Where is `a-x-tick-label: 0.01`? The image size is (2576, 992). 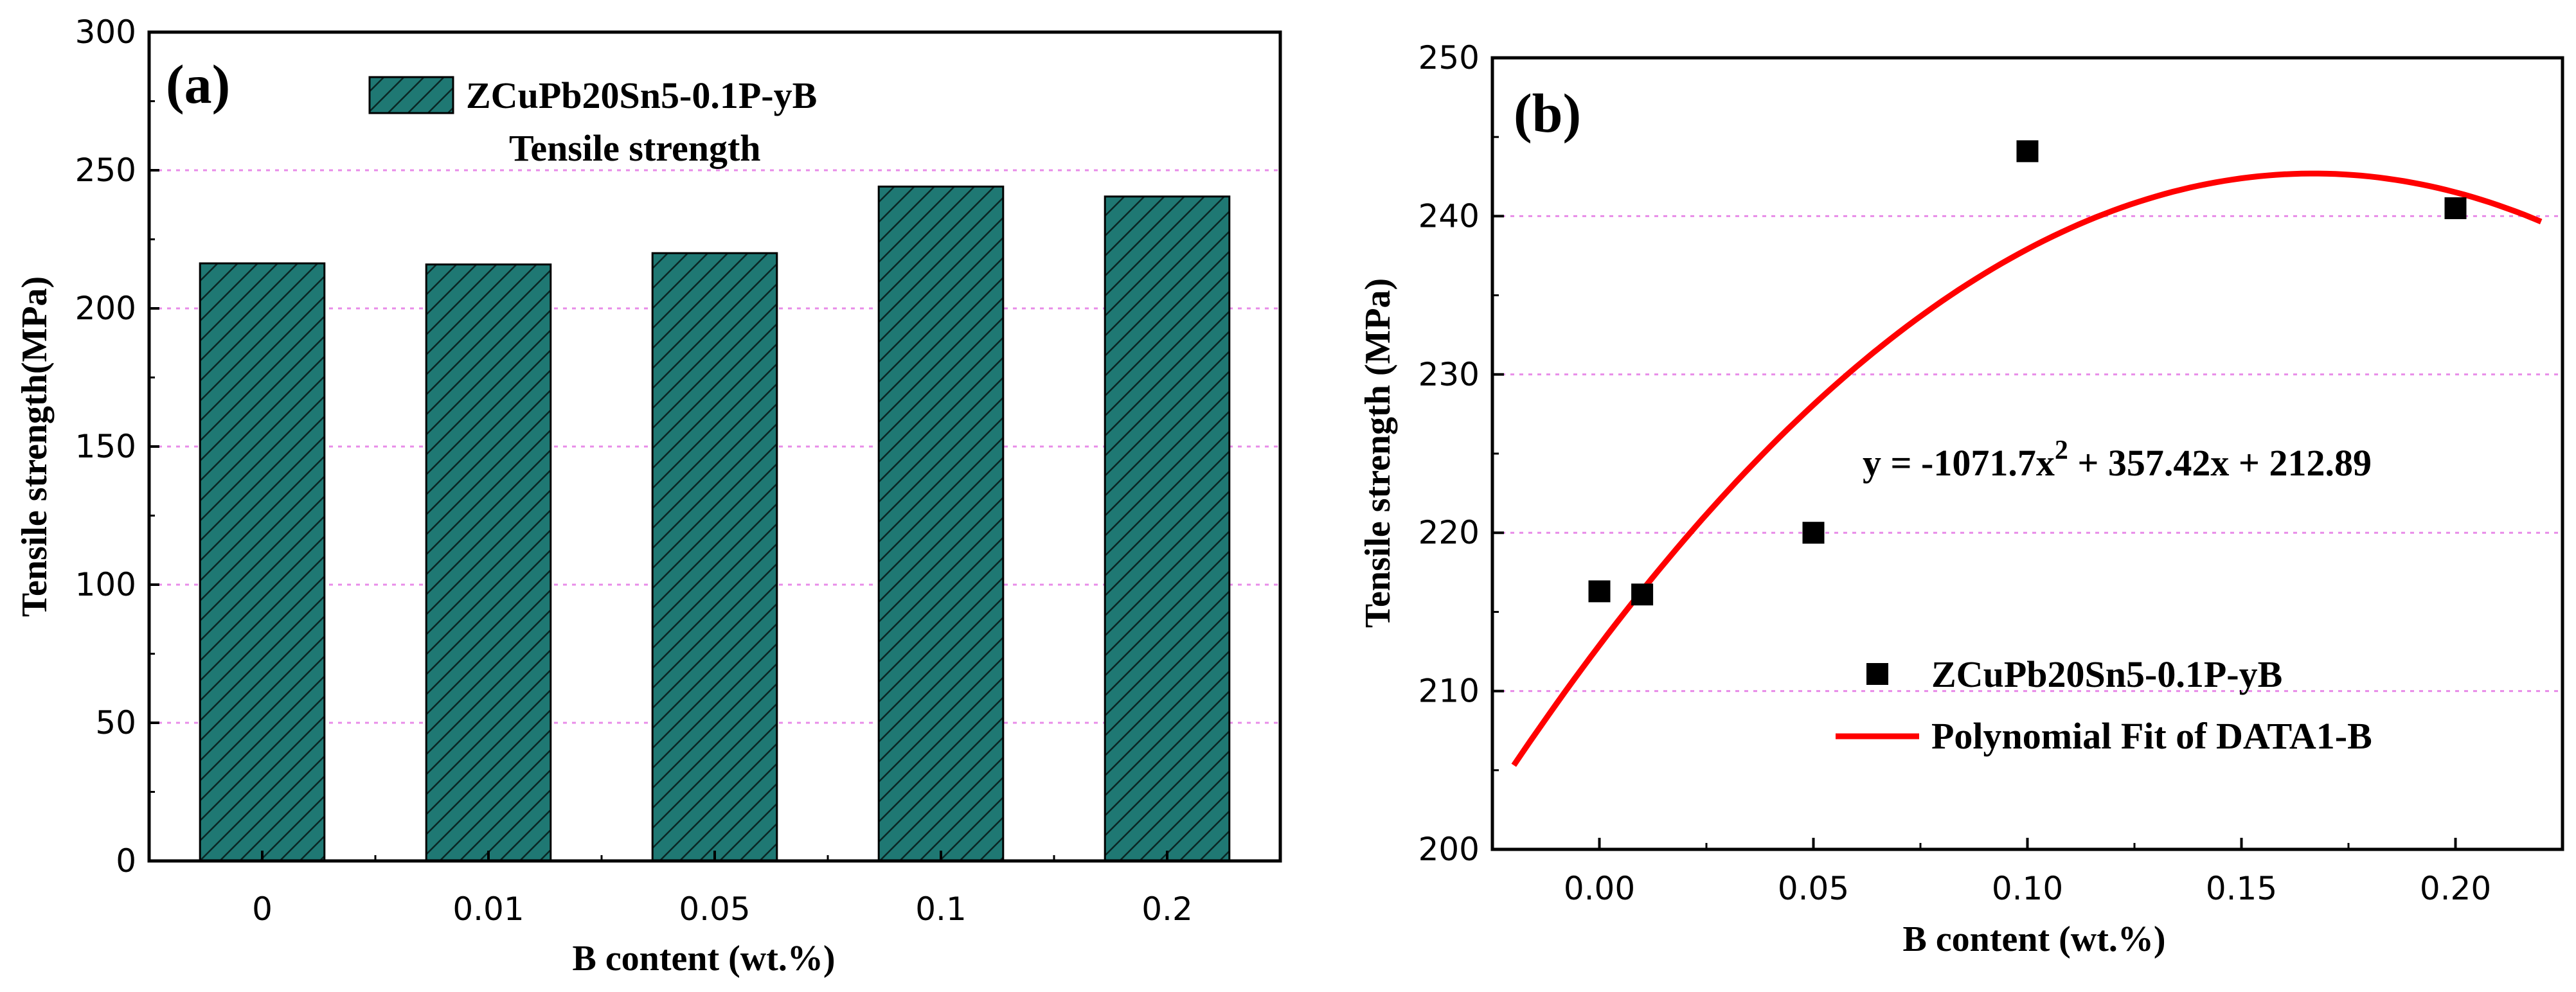
a-x-tick-label: 0.01 is located at coordinates (488, 909).